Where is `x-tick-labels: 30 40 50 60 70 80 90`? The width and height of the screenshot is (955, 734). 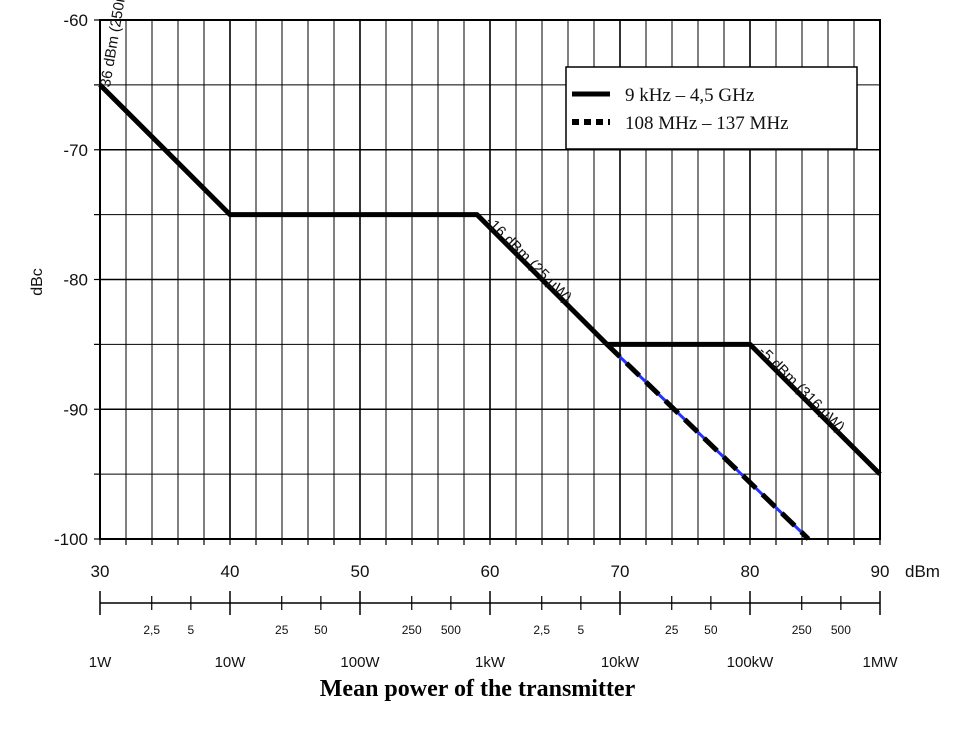 x-tick-labels: 30 40 50 60 70 80 90 is located at coordinates (490, 571).